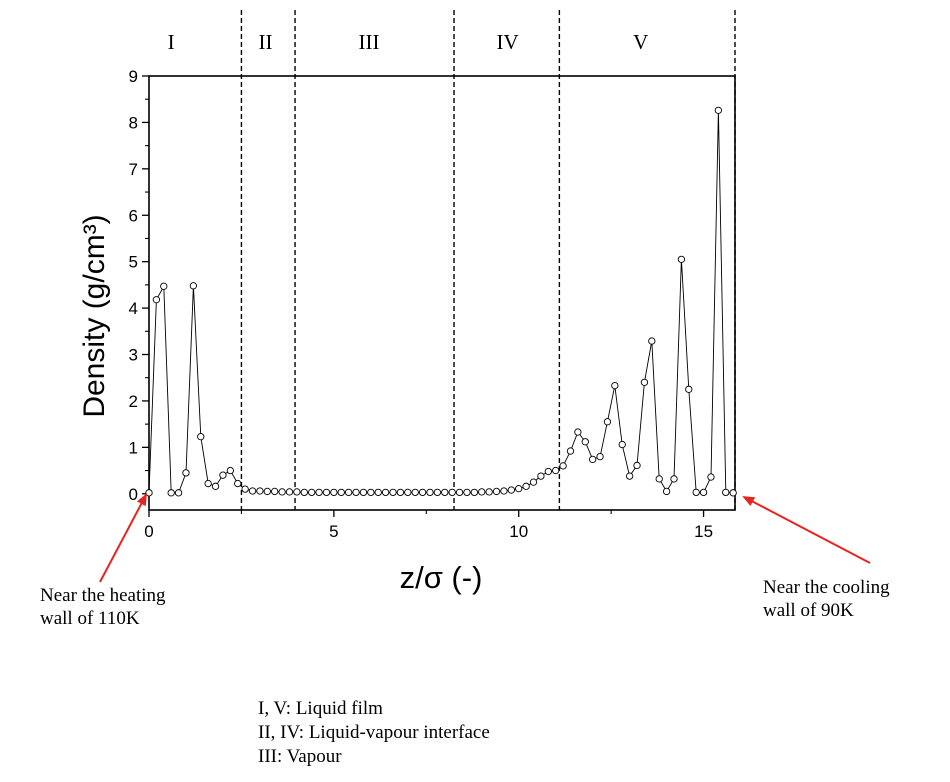  I want to click on cooling-wall-note-line1: Near the cooling, so click(826, 587).